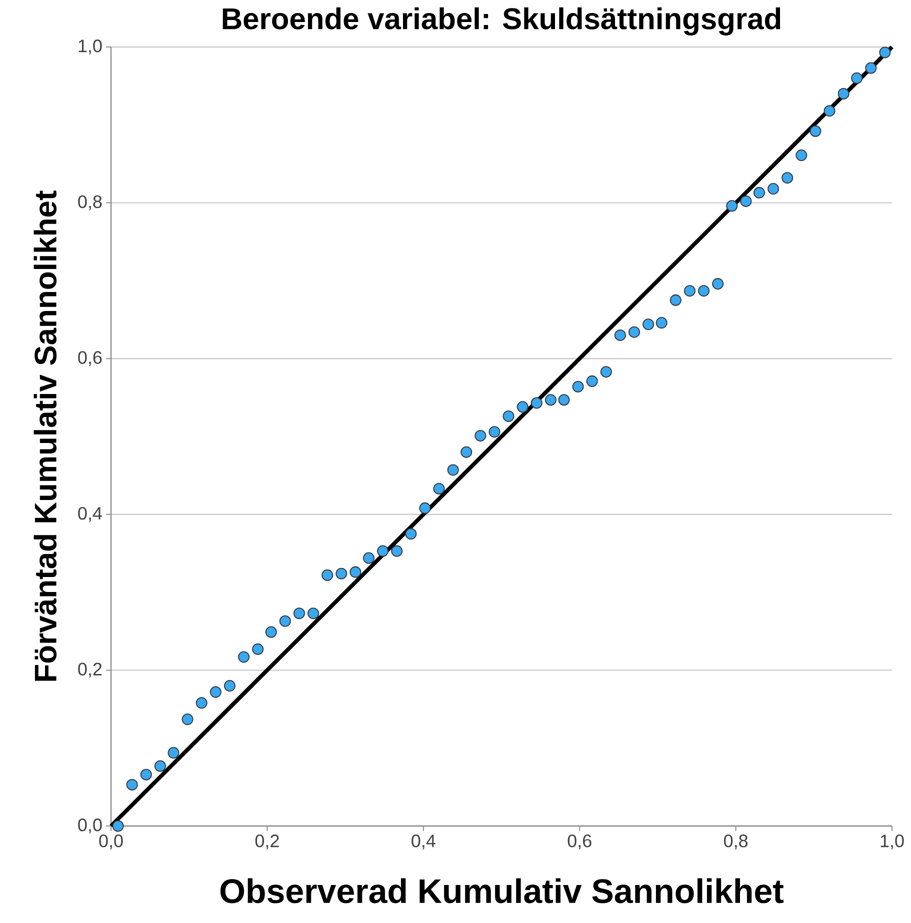  I want to click on y-axis-title: Förväntad Kumulativ Sannolikhet, so click(45, 435).